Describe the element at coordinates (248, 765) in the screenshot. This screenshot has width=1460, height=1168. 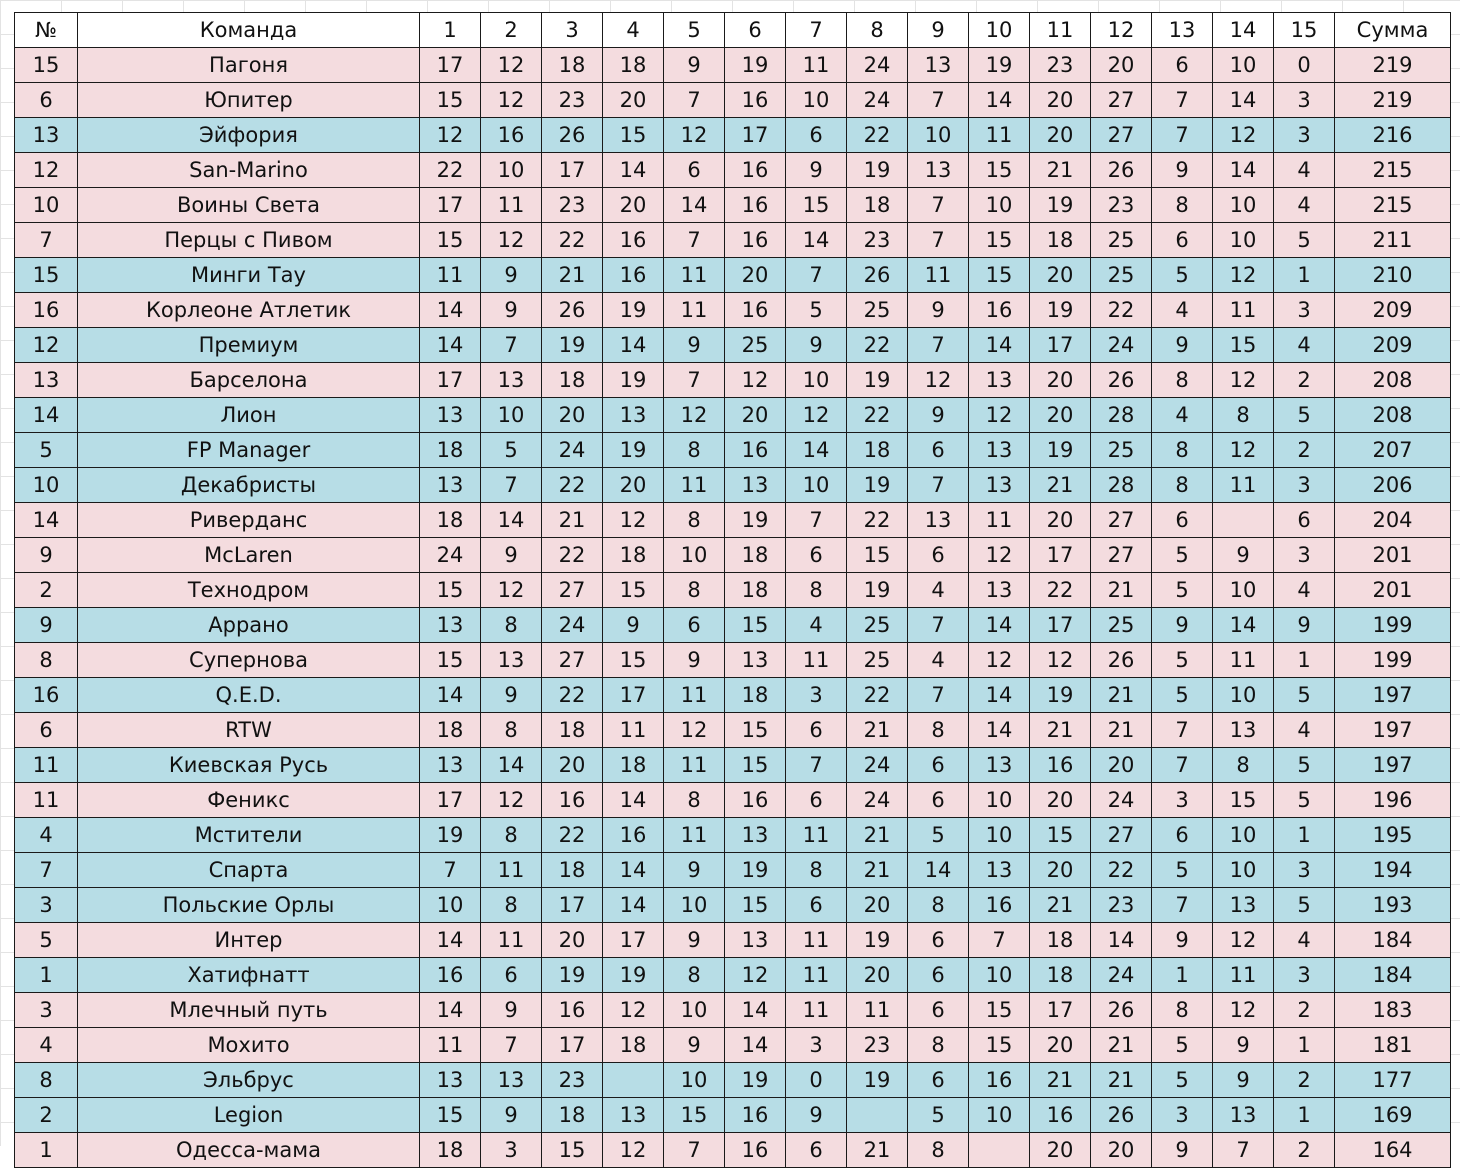
I see `team-name-cell: Киевская Русь` at that location.